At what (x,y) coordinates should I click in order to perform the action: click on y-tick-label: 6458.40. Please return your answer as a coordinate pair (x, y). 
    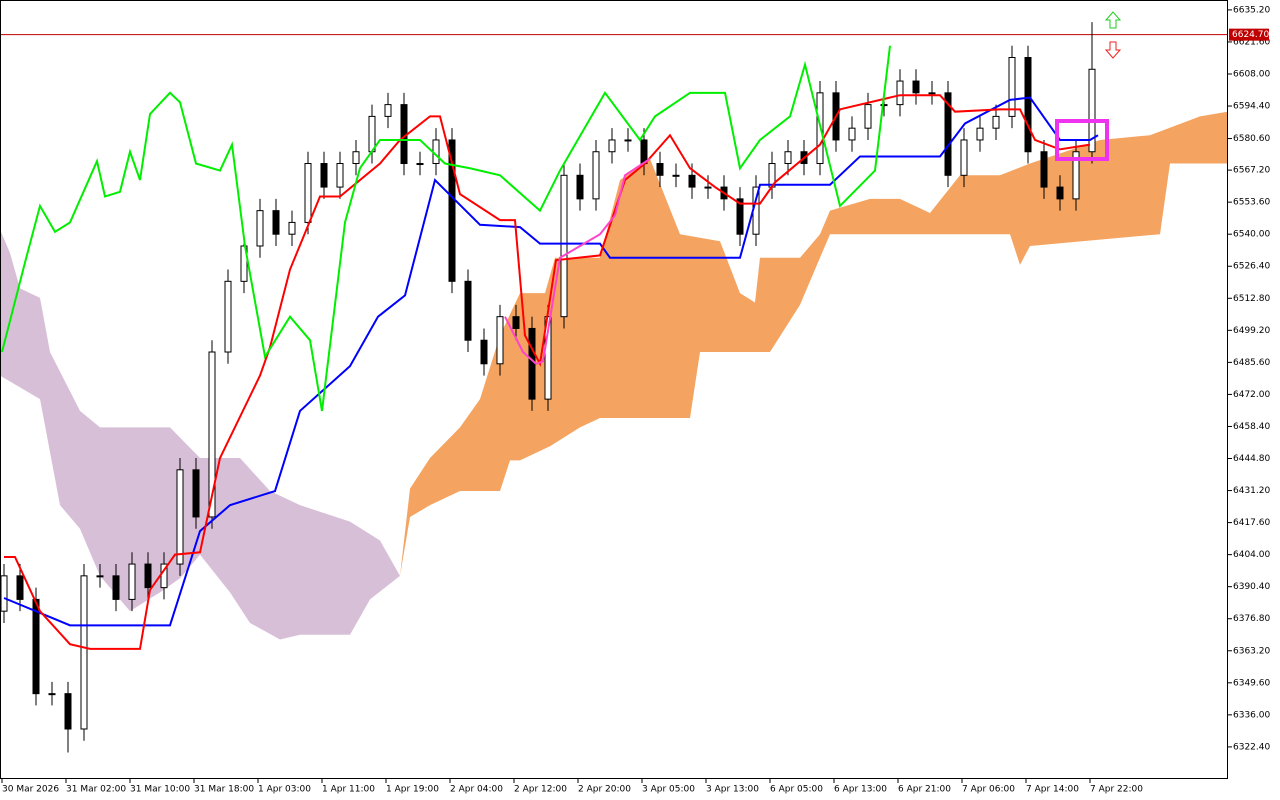
    Looking at the image, I should click on (1251, 427).